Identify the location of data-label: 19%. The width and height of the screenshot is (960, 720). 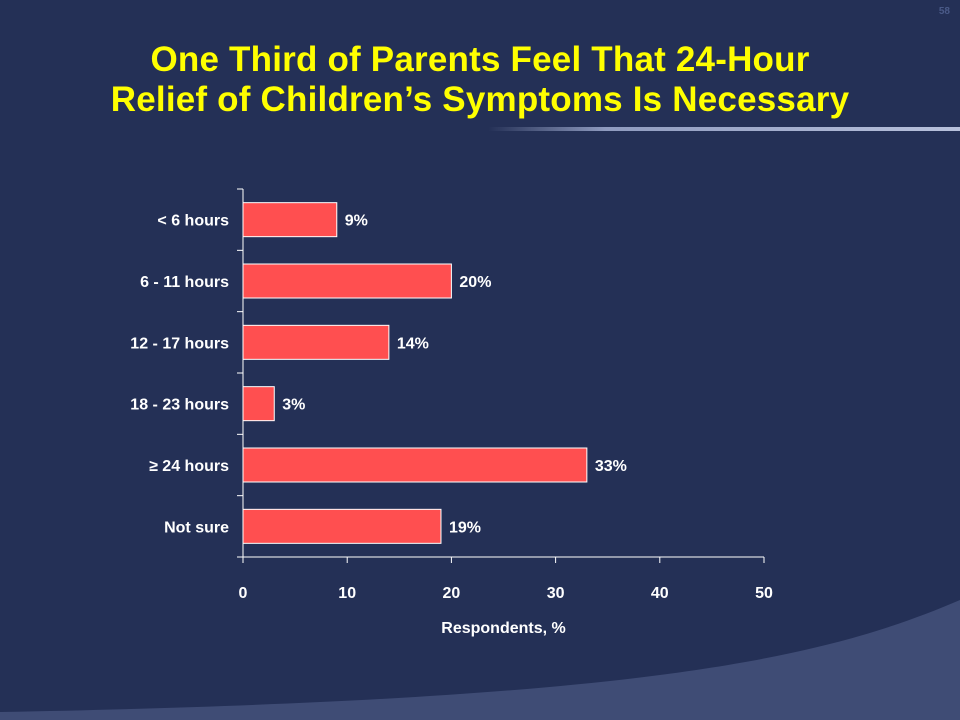
(465, 527).